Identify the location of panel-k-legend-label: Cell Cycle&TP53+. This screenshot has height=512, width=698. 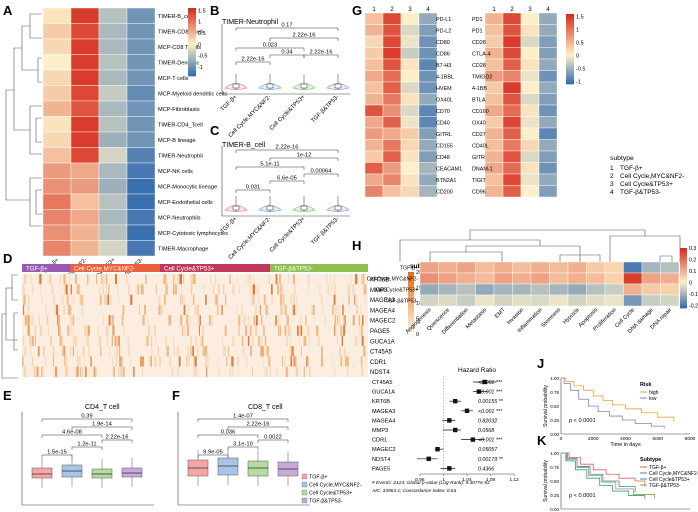
(669, 480).